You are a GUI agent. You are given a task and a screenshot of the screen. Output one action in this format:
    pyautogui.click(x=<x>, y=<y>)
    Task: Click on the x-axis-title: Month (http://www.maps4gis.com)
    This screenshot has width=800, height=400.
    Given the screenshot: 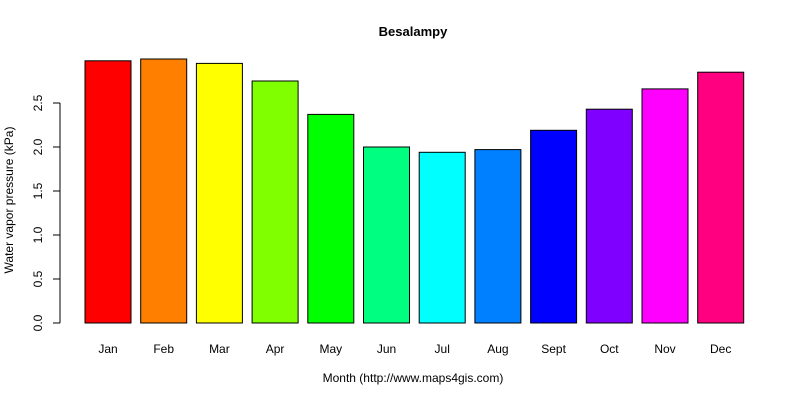 What is the action you would take?
    pyautogui.click(x=413, y=378)
    